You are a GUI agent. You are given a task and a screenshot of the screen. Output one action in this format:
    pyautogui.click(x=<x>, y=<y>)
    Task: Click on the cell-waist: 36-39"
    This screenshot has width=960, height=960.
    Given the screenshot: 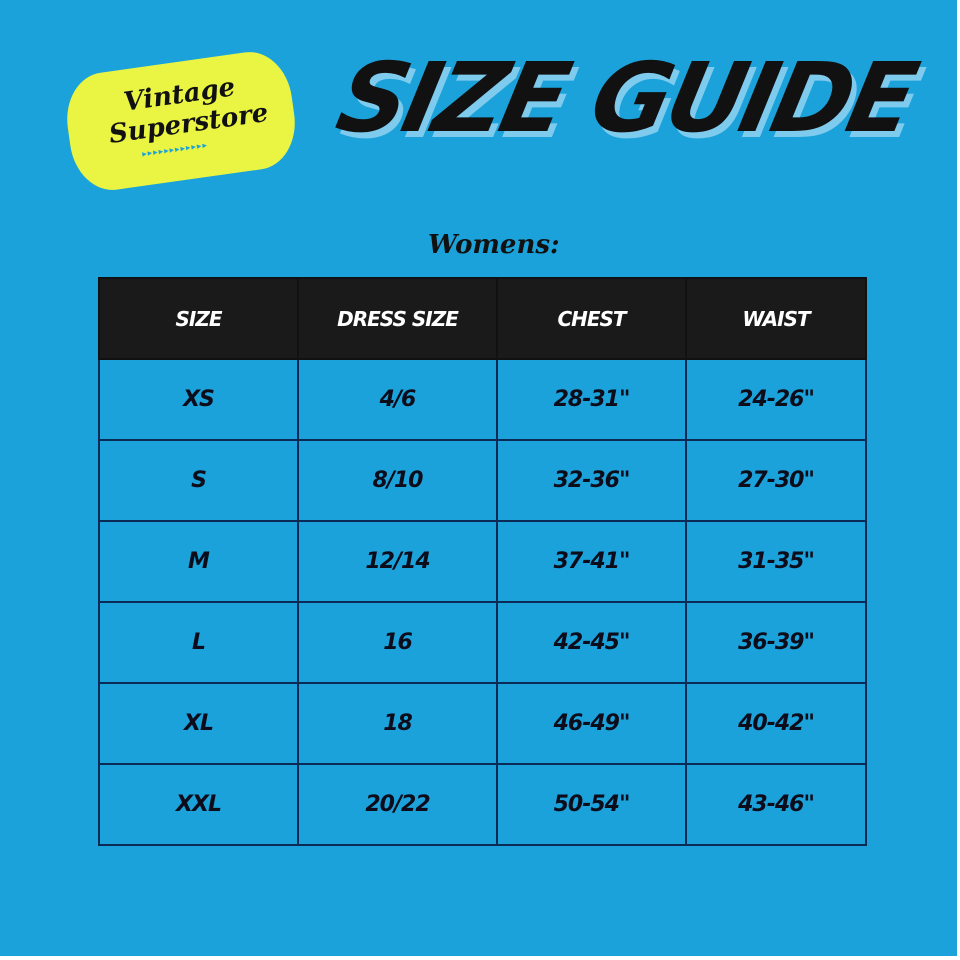 What is the action you would take?
    pyautogui.click(x=776, y=642)
    